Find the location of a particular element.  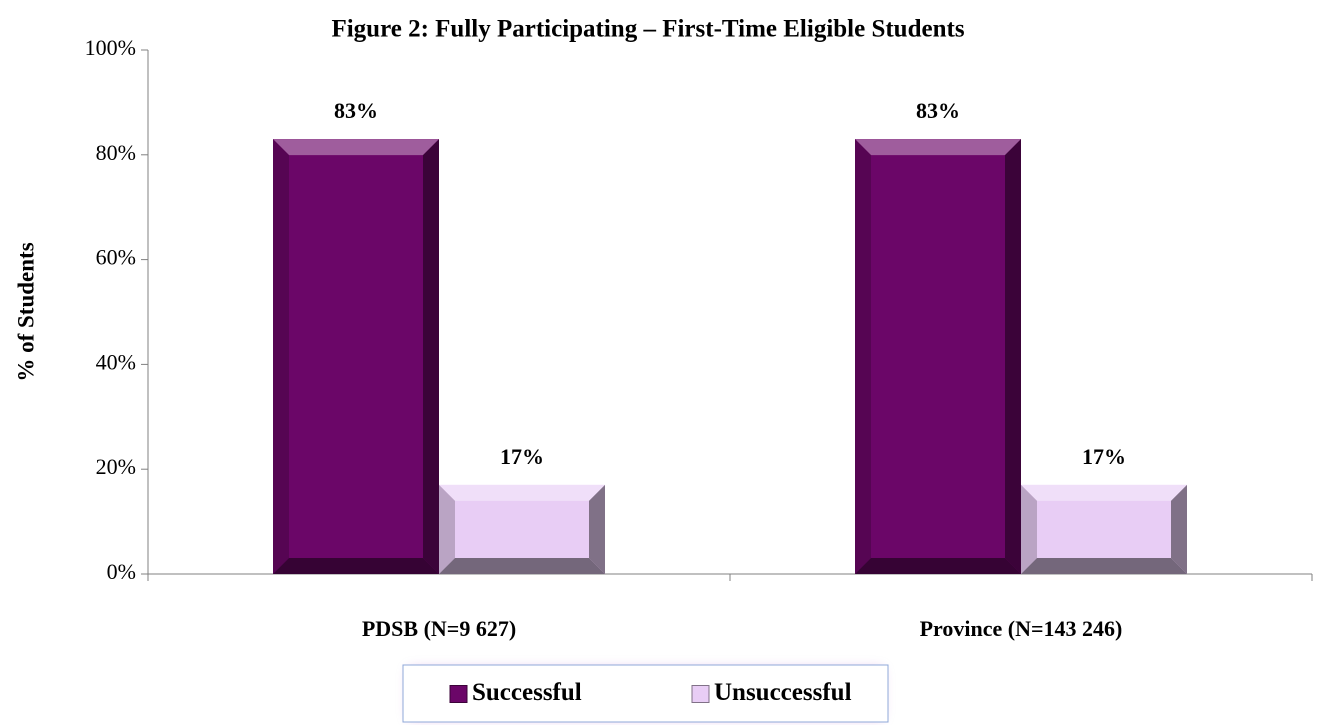

y-axis-label: % of Students is located at coordinates (25, 311).